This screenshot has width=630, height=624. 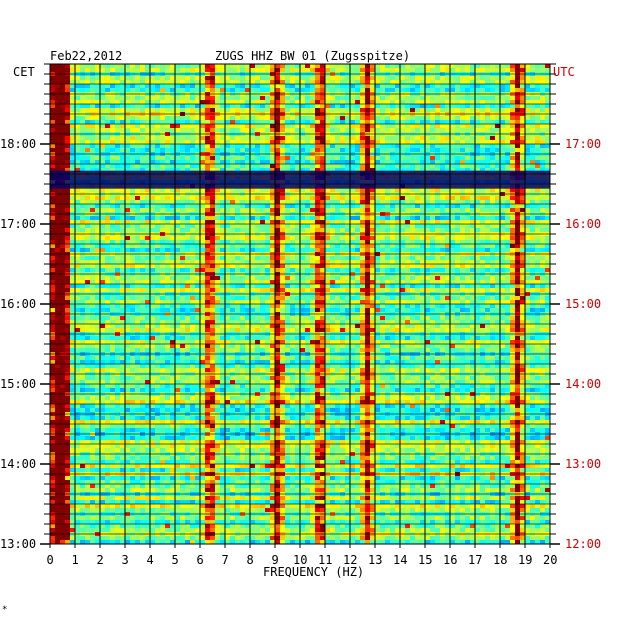 What do you see at coordinates (375, 560) in the screenshot?
I see `x-tick-label: 13` at bounding box center [375, 560].